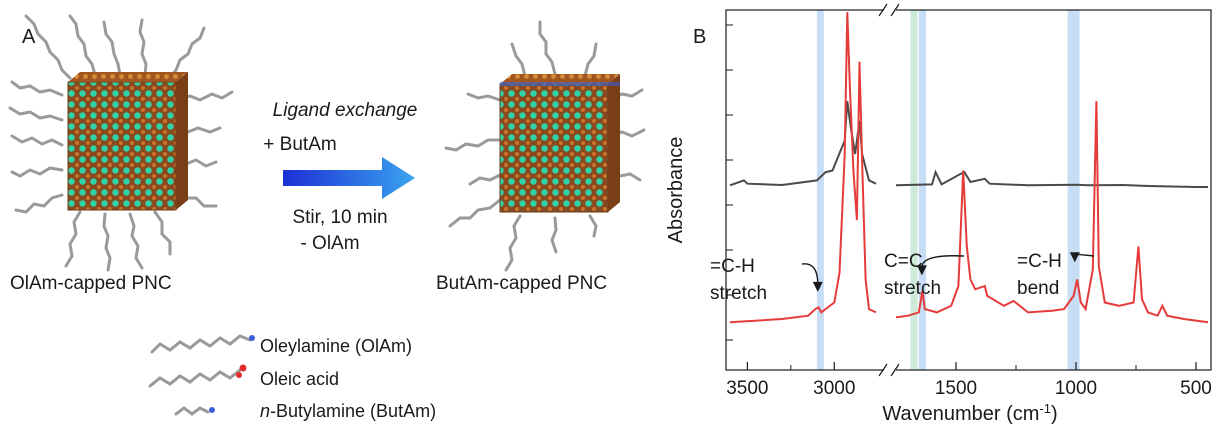 The height and width of the screenshot is (428, 1223). What do you see at coordinates (1076, 388) in the screenshot?
I see `x-tick-label-1000: 1000` at bounding box center [1076, 388].